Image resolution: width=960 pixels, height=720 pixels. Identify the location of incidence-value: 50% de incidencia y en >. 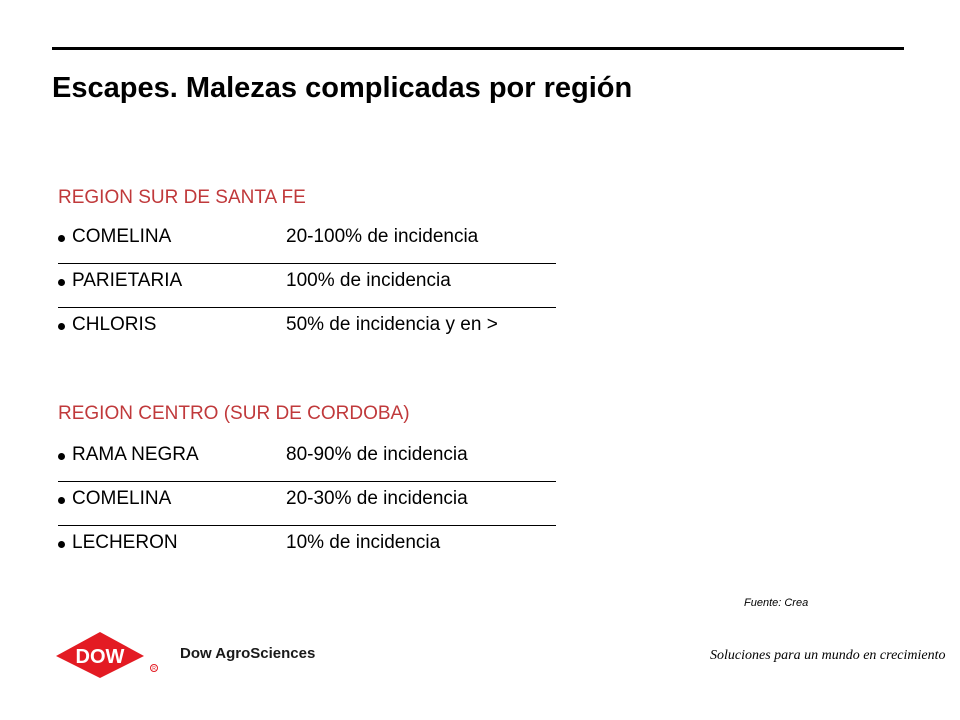
(392, 324).